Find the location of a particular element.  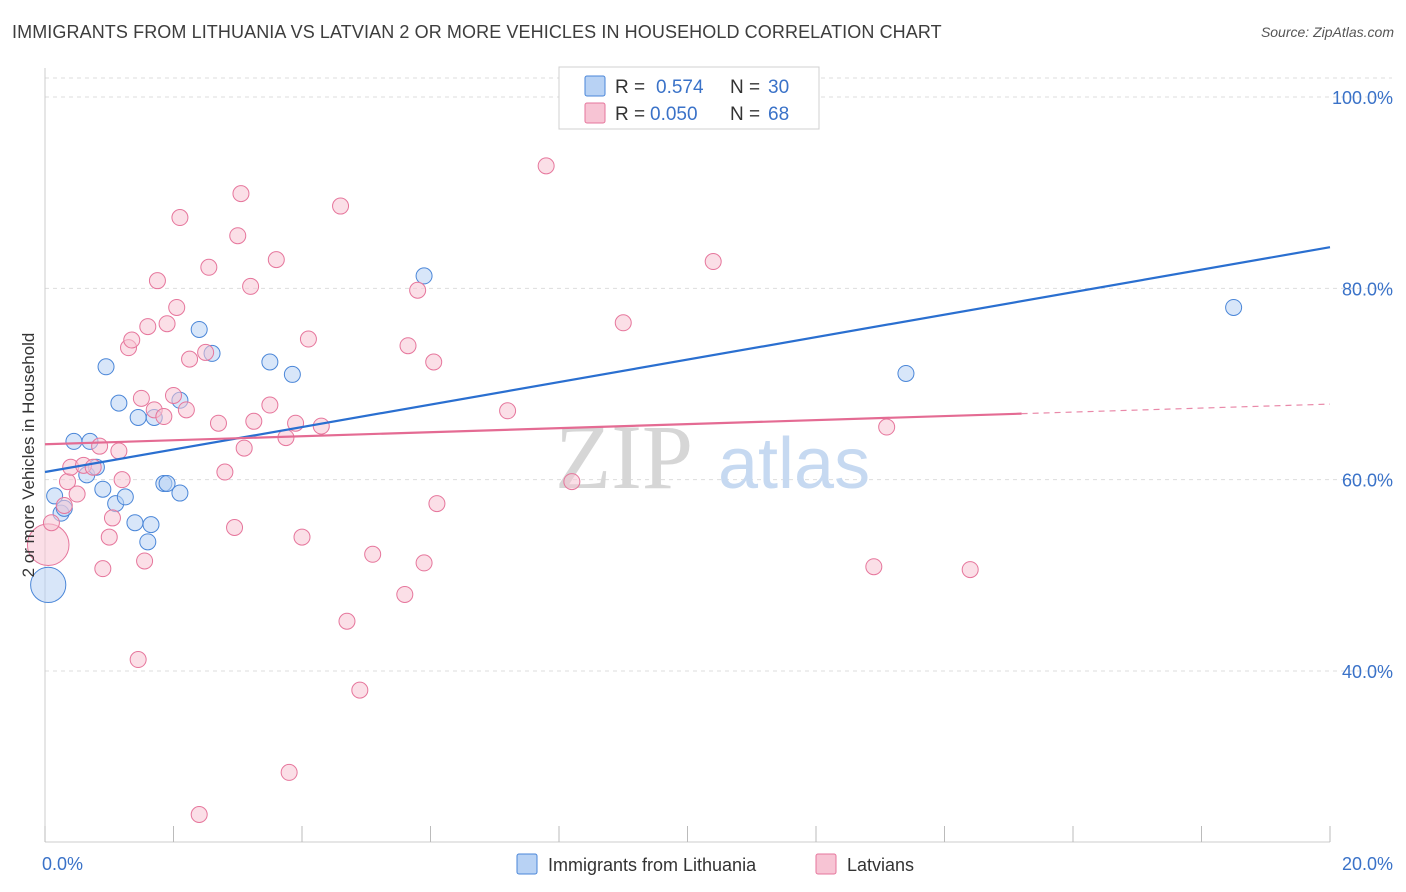

stats-legend: R = 0.574 N = 30 R = 0.050 N = 68 is located at coordinates (689, 98).